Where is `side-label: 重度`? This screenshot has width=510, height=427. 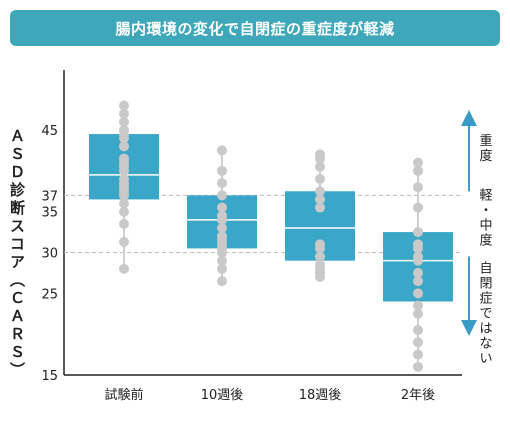
side-label: 重度 is located at coordinates (485, 148).